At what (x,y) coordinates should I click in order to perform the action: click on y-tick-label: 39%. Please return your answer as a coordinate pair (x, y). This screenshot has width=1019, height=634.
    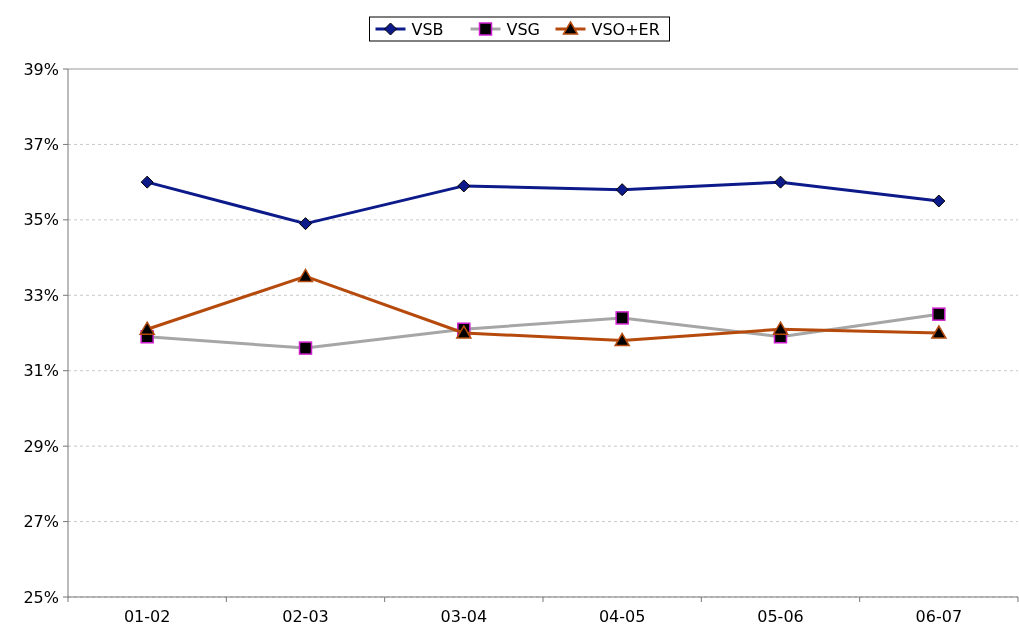
    Looking at the image, I should click on (41, 69).